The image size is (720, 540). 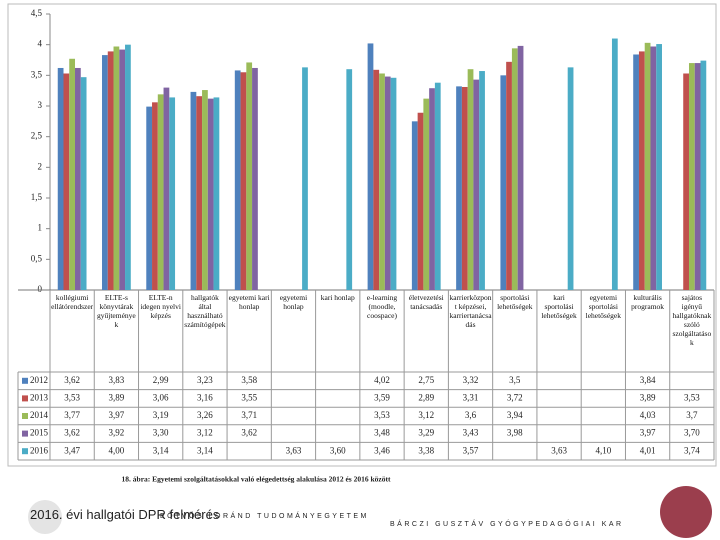 What do you see at coordinates (205, 415) in the screenshot?
I see `table-value: 3,26` at bounding box center [205, 415].